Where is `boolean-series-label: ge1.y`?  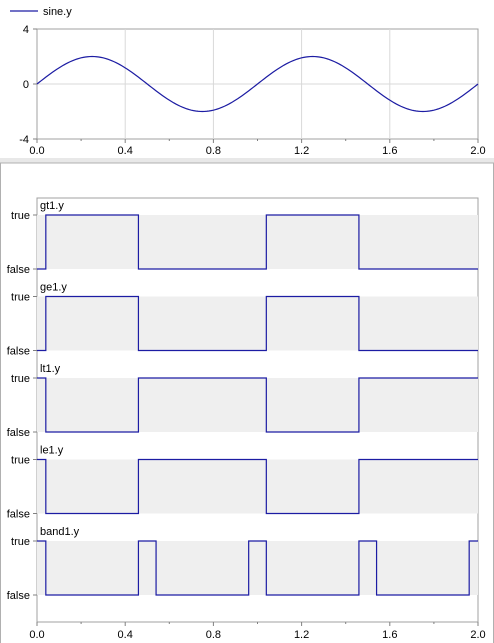 boolean-series-label: ge1.y is located at coordinates (53, 288).